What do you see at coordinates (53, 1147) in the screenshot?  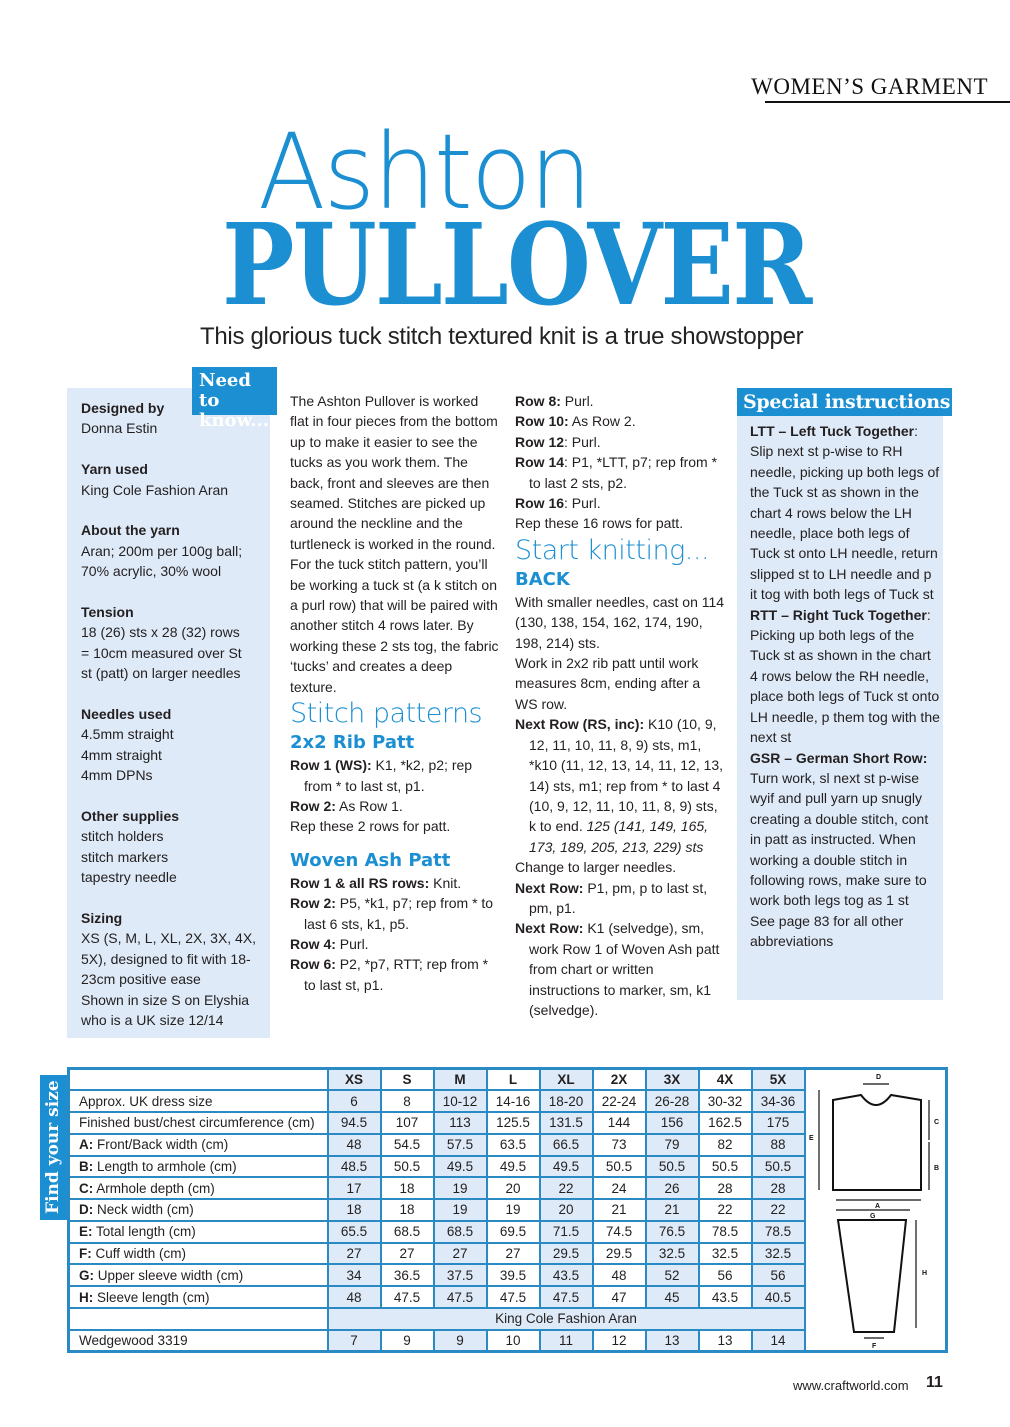 I see `find-your-size-tab: Find your size` at bounding box center [53, 1147].